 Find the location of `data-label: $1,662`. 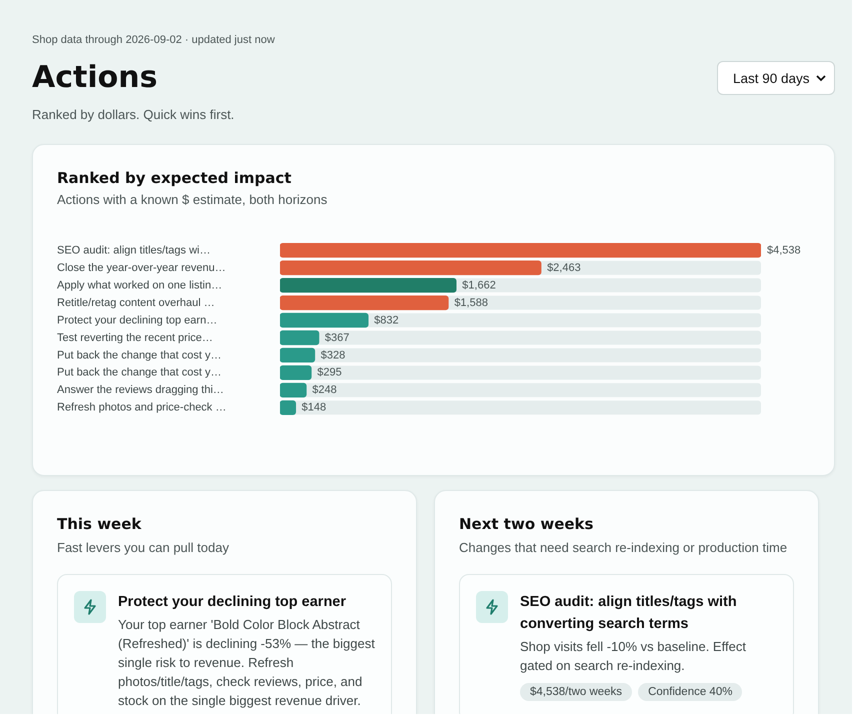

data-label: $1,662 is located at coordinates (479, 285).